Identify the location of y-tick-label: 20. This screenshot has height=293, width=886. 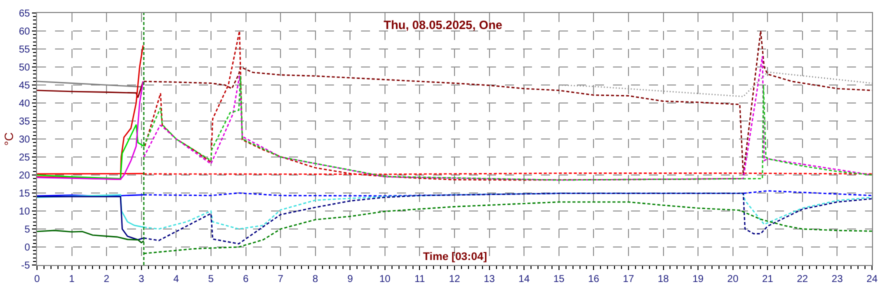
(24, 176).